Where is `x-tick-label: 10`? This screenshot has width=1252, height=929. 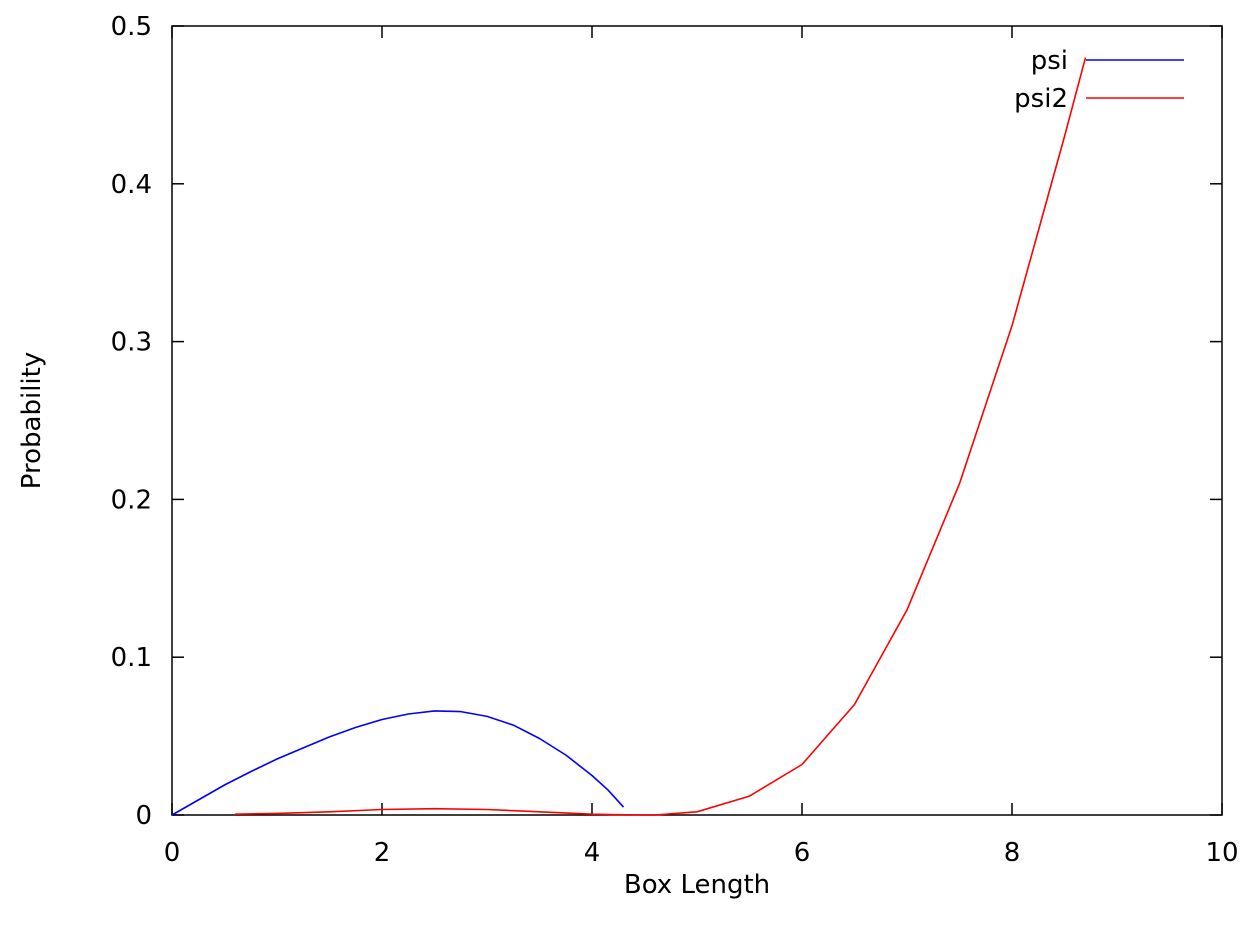
x-tick-label: 10 is located at coordinates (1221, 853).